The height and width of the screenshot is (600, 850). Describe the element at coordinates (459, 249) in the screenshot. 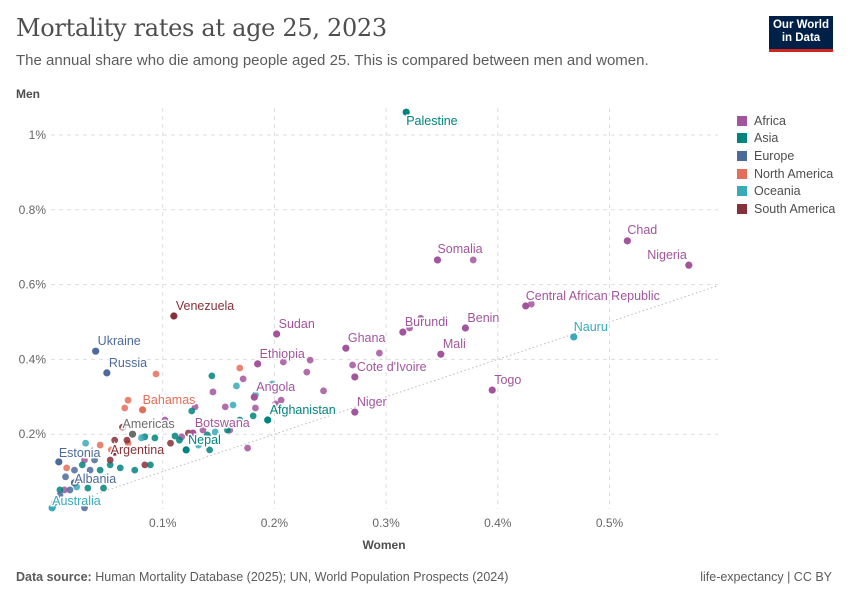

I see `point-label: Somalia` at that location.